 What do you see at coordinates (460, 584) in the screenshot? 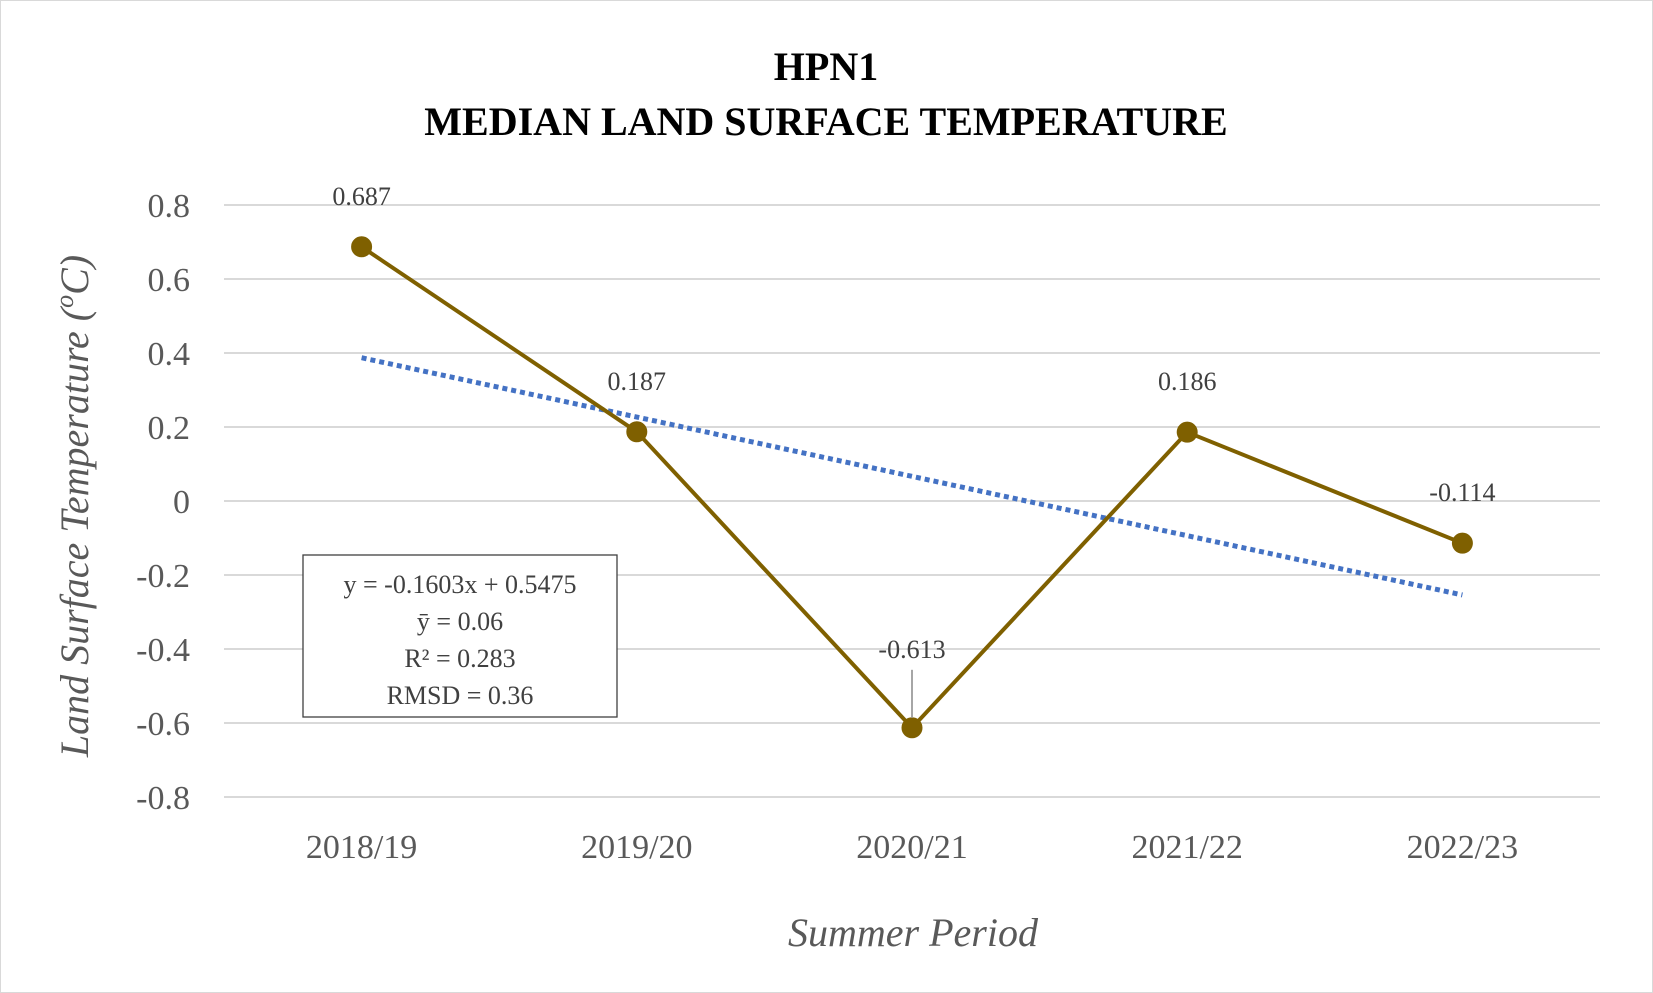
I see `equation-line-1: y = -0.1603x + 0.5475` at bounding box center [460, 584].